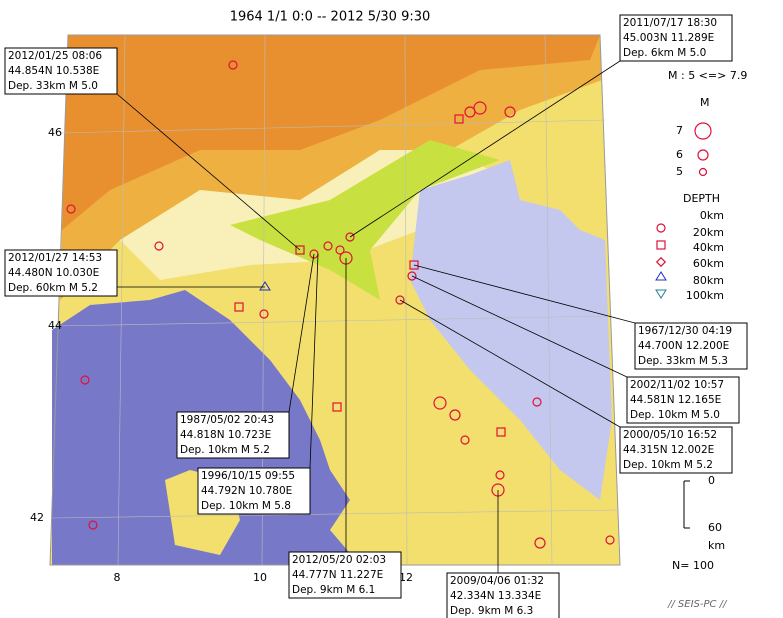 This screenshot has height=618, width=783. I want to click on callout-time: 2012/01/25 08:06, so click(55, 56).